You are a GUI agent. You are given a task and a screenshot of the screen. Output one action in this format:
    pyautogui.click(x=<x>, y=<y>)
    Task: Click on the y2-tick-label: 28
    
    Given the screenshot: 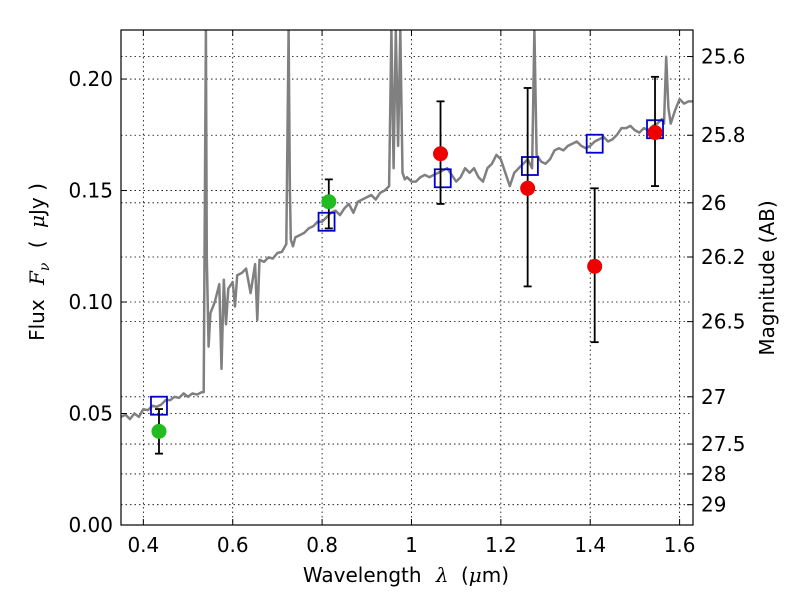 What is the action you would take?
    pyautogui.click(x=713, y=474)
    